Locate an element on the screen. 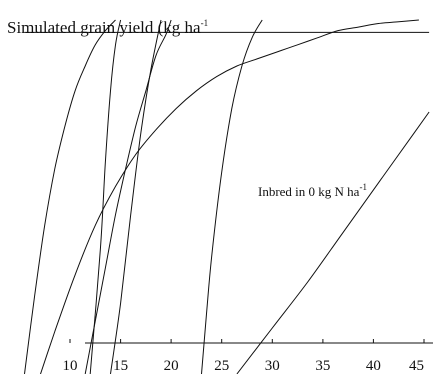 Image resolution: width=433 pixels, height=374 pixels. x-tick-label-35: 35 is located at coordinates (322, 366).